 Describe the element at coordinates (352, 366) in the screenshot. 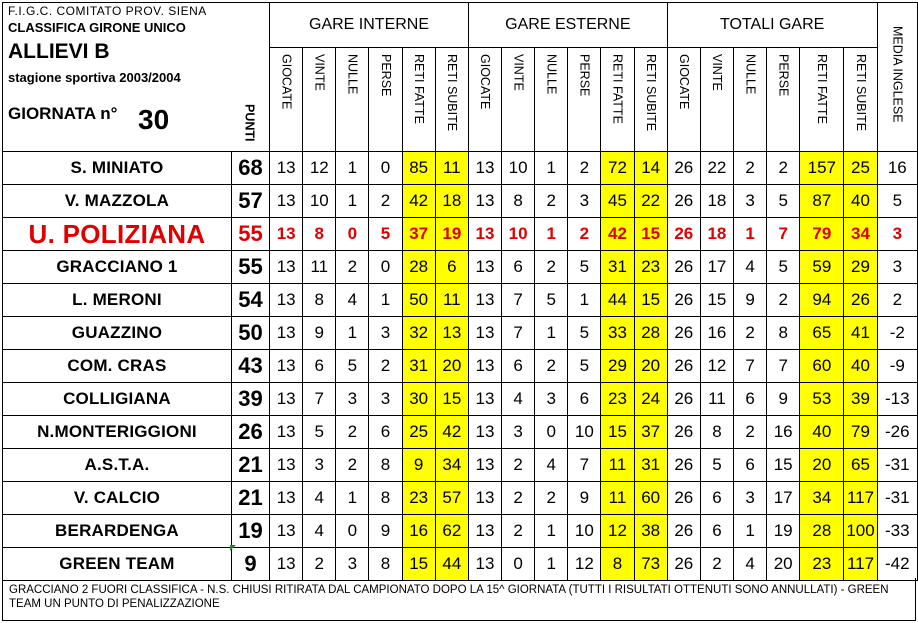

I see `home-cell: 5` at that location.